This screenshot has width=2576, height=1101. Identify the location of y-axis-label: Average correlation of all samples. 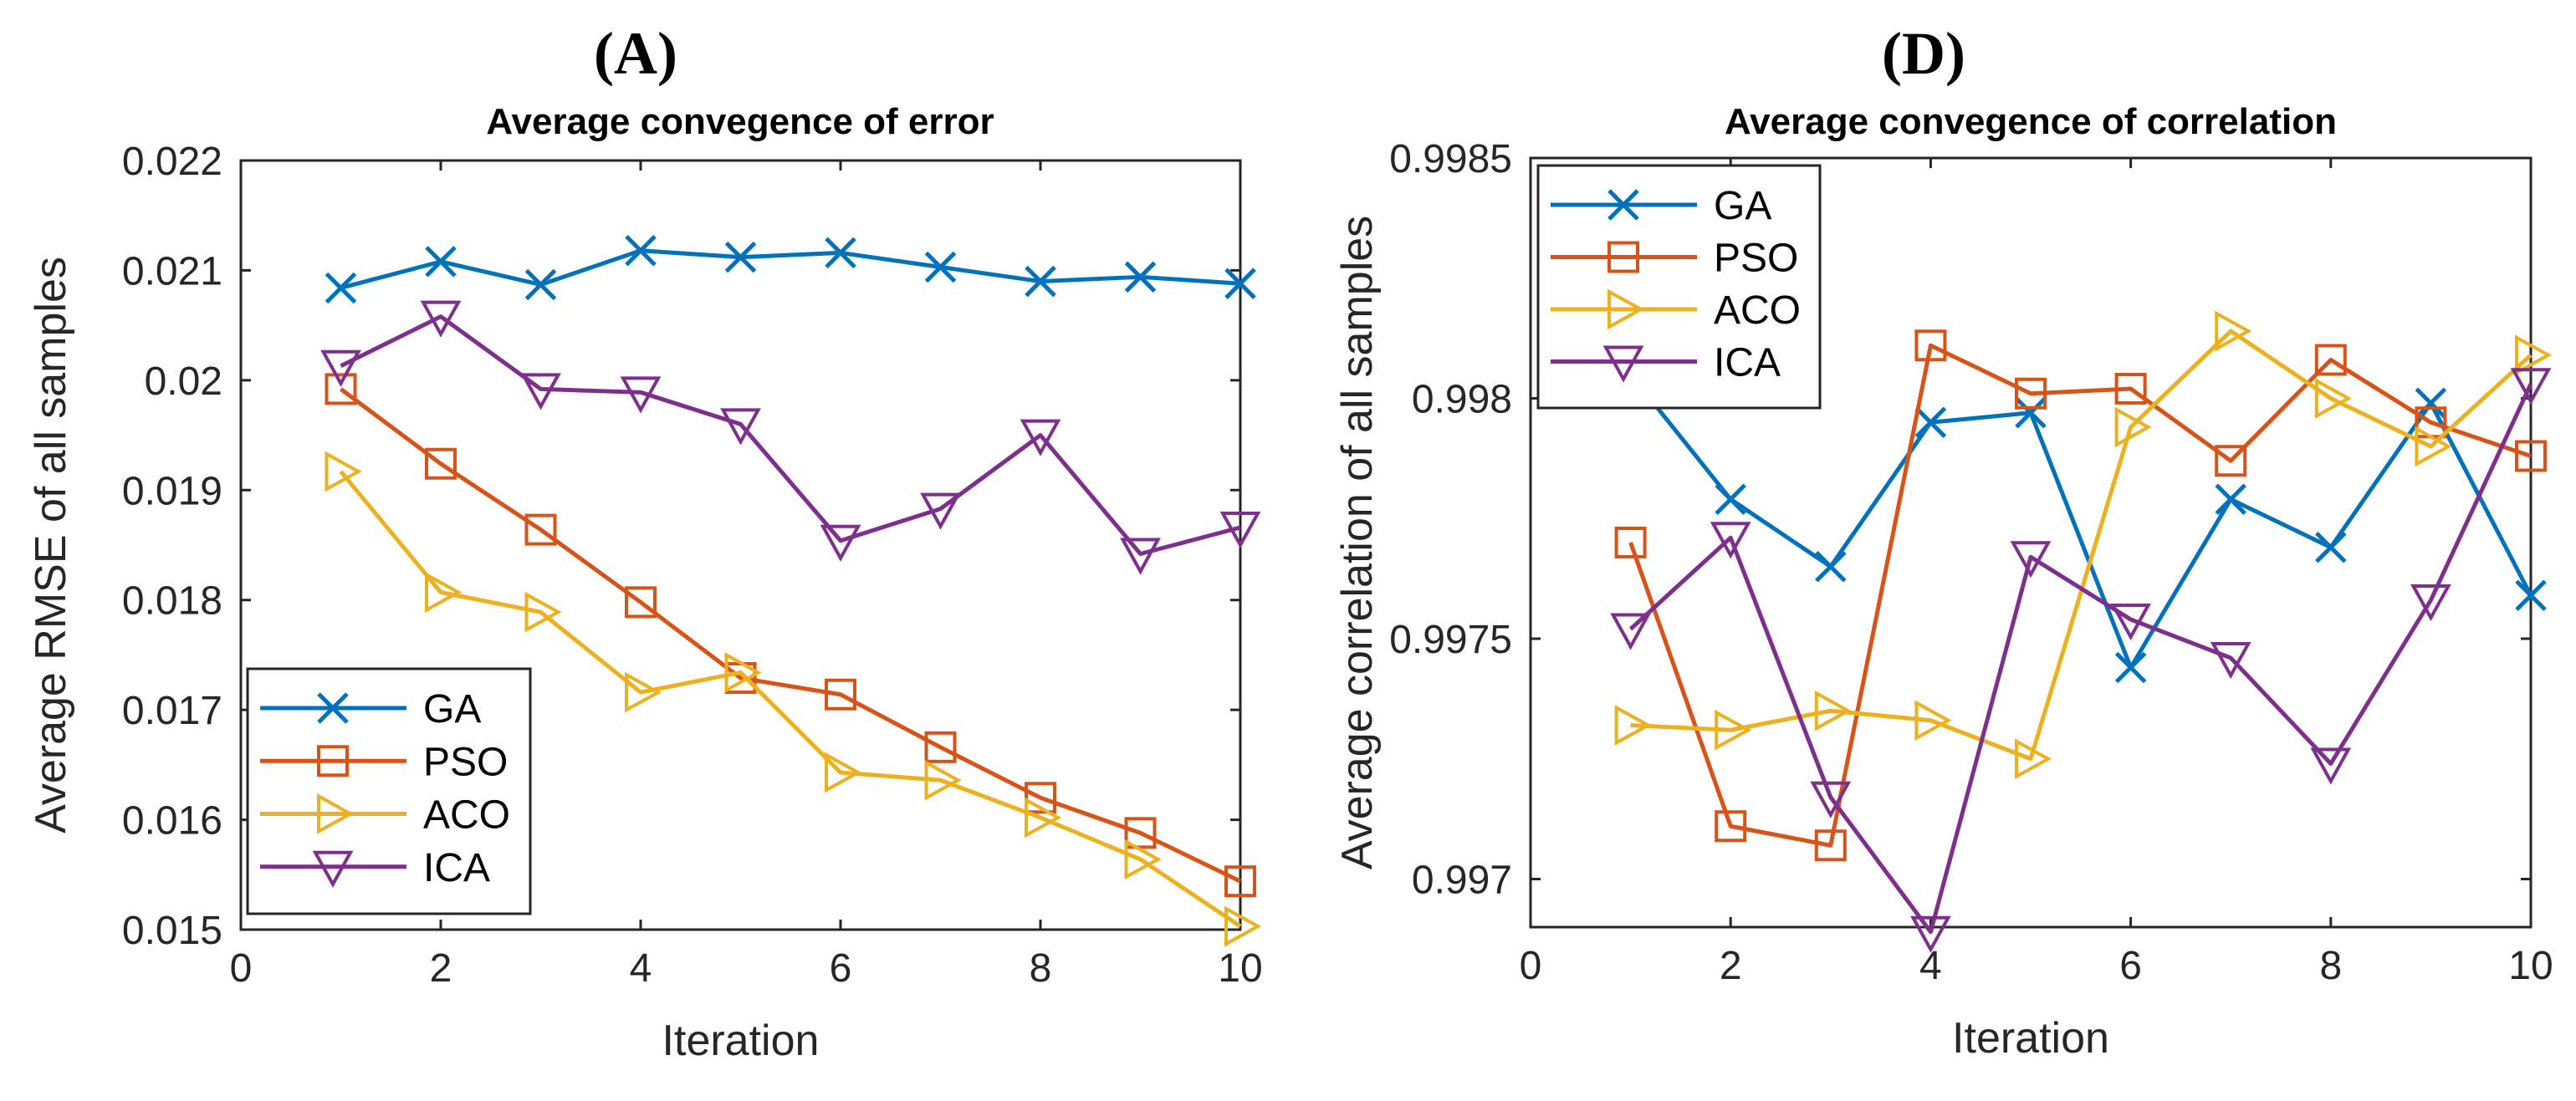
(1357, 542).